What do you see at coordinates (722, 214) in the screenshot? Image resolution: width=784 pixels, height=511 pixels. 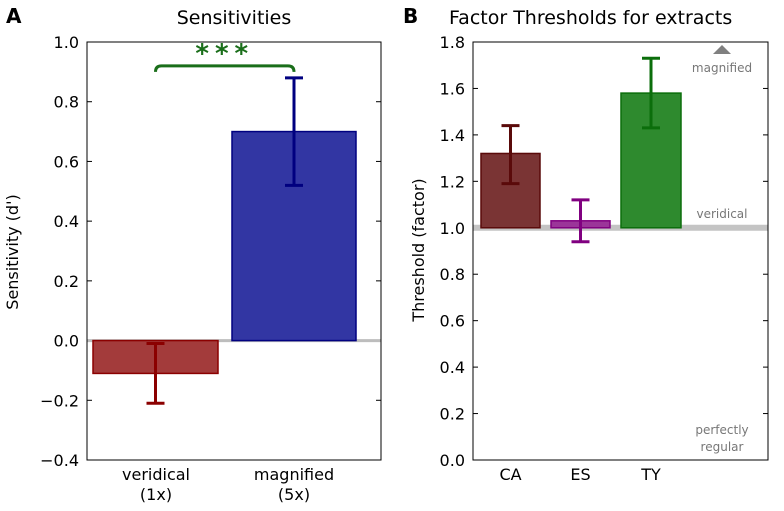 I see `veridical-label: veridical` at bounding box center [722, 214].